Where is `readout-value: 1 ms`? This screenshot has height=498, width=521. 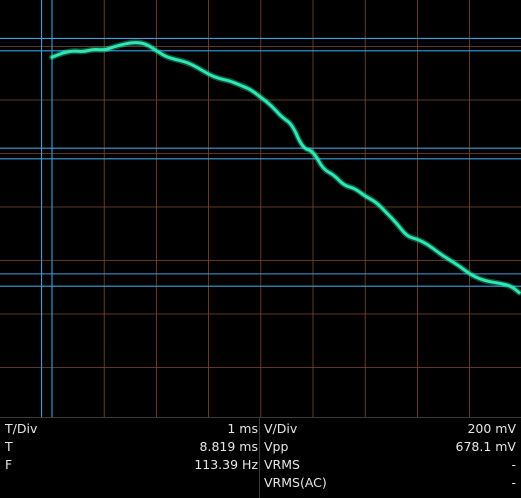
readout-value: 1 ms is located at coordinates (242, 428).